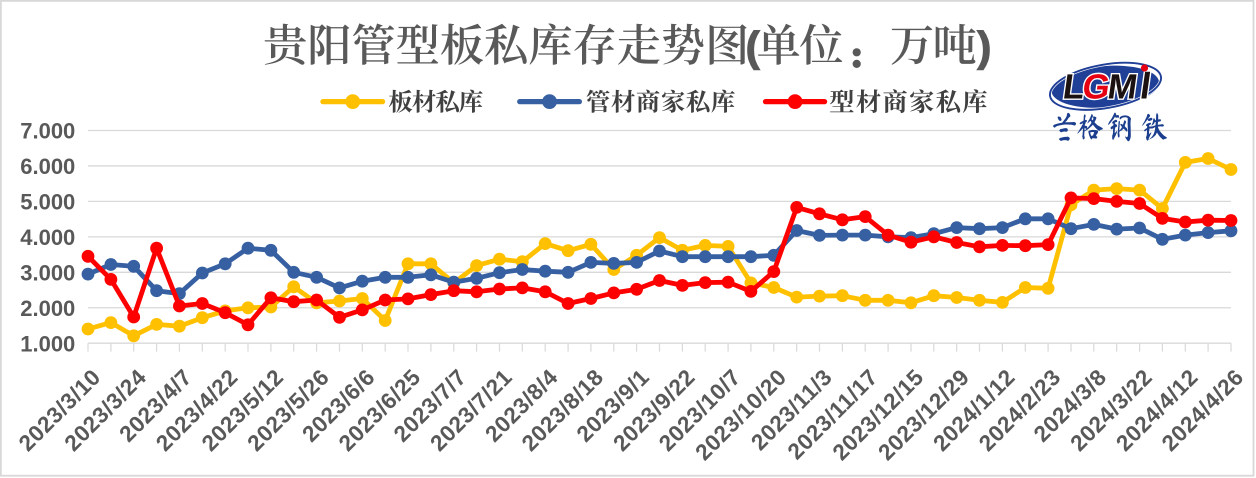  Describe the element at coordinates (47, 202) in the screenshot. I see `svg-text: 5.000` at that location.